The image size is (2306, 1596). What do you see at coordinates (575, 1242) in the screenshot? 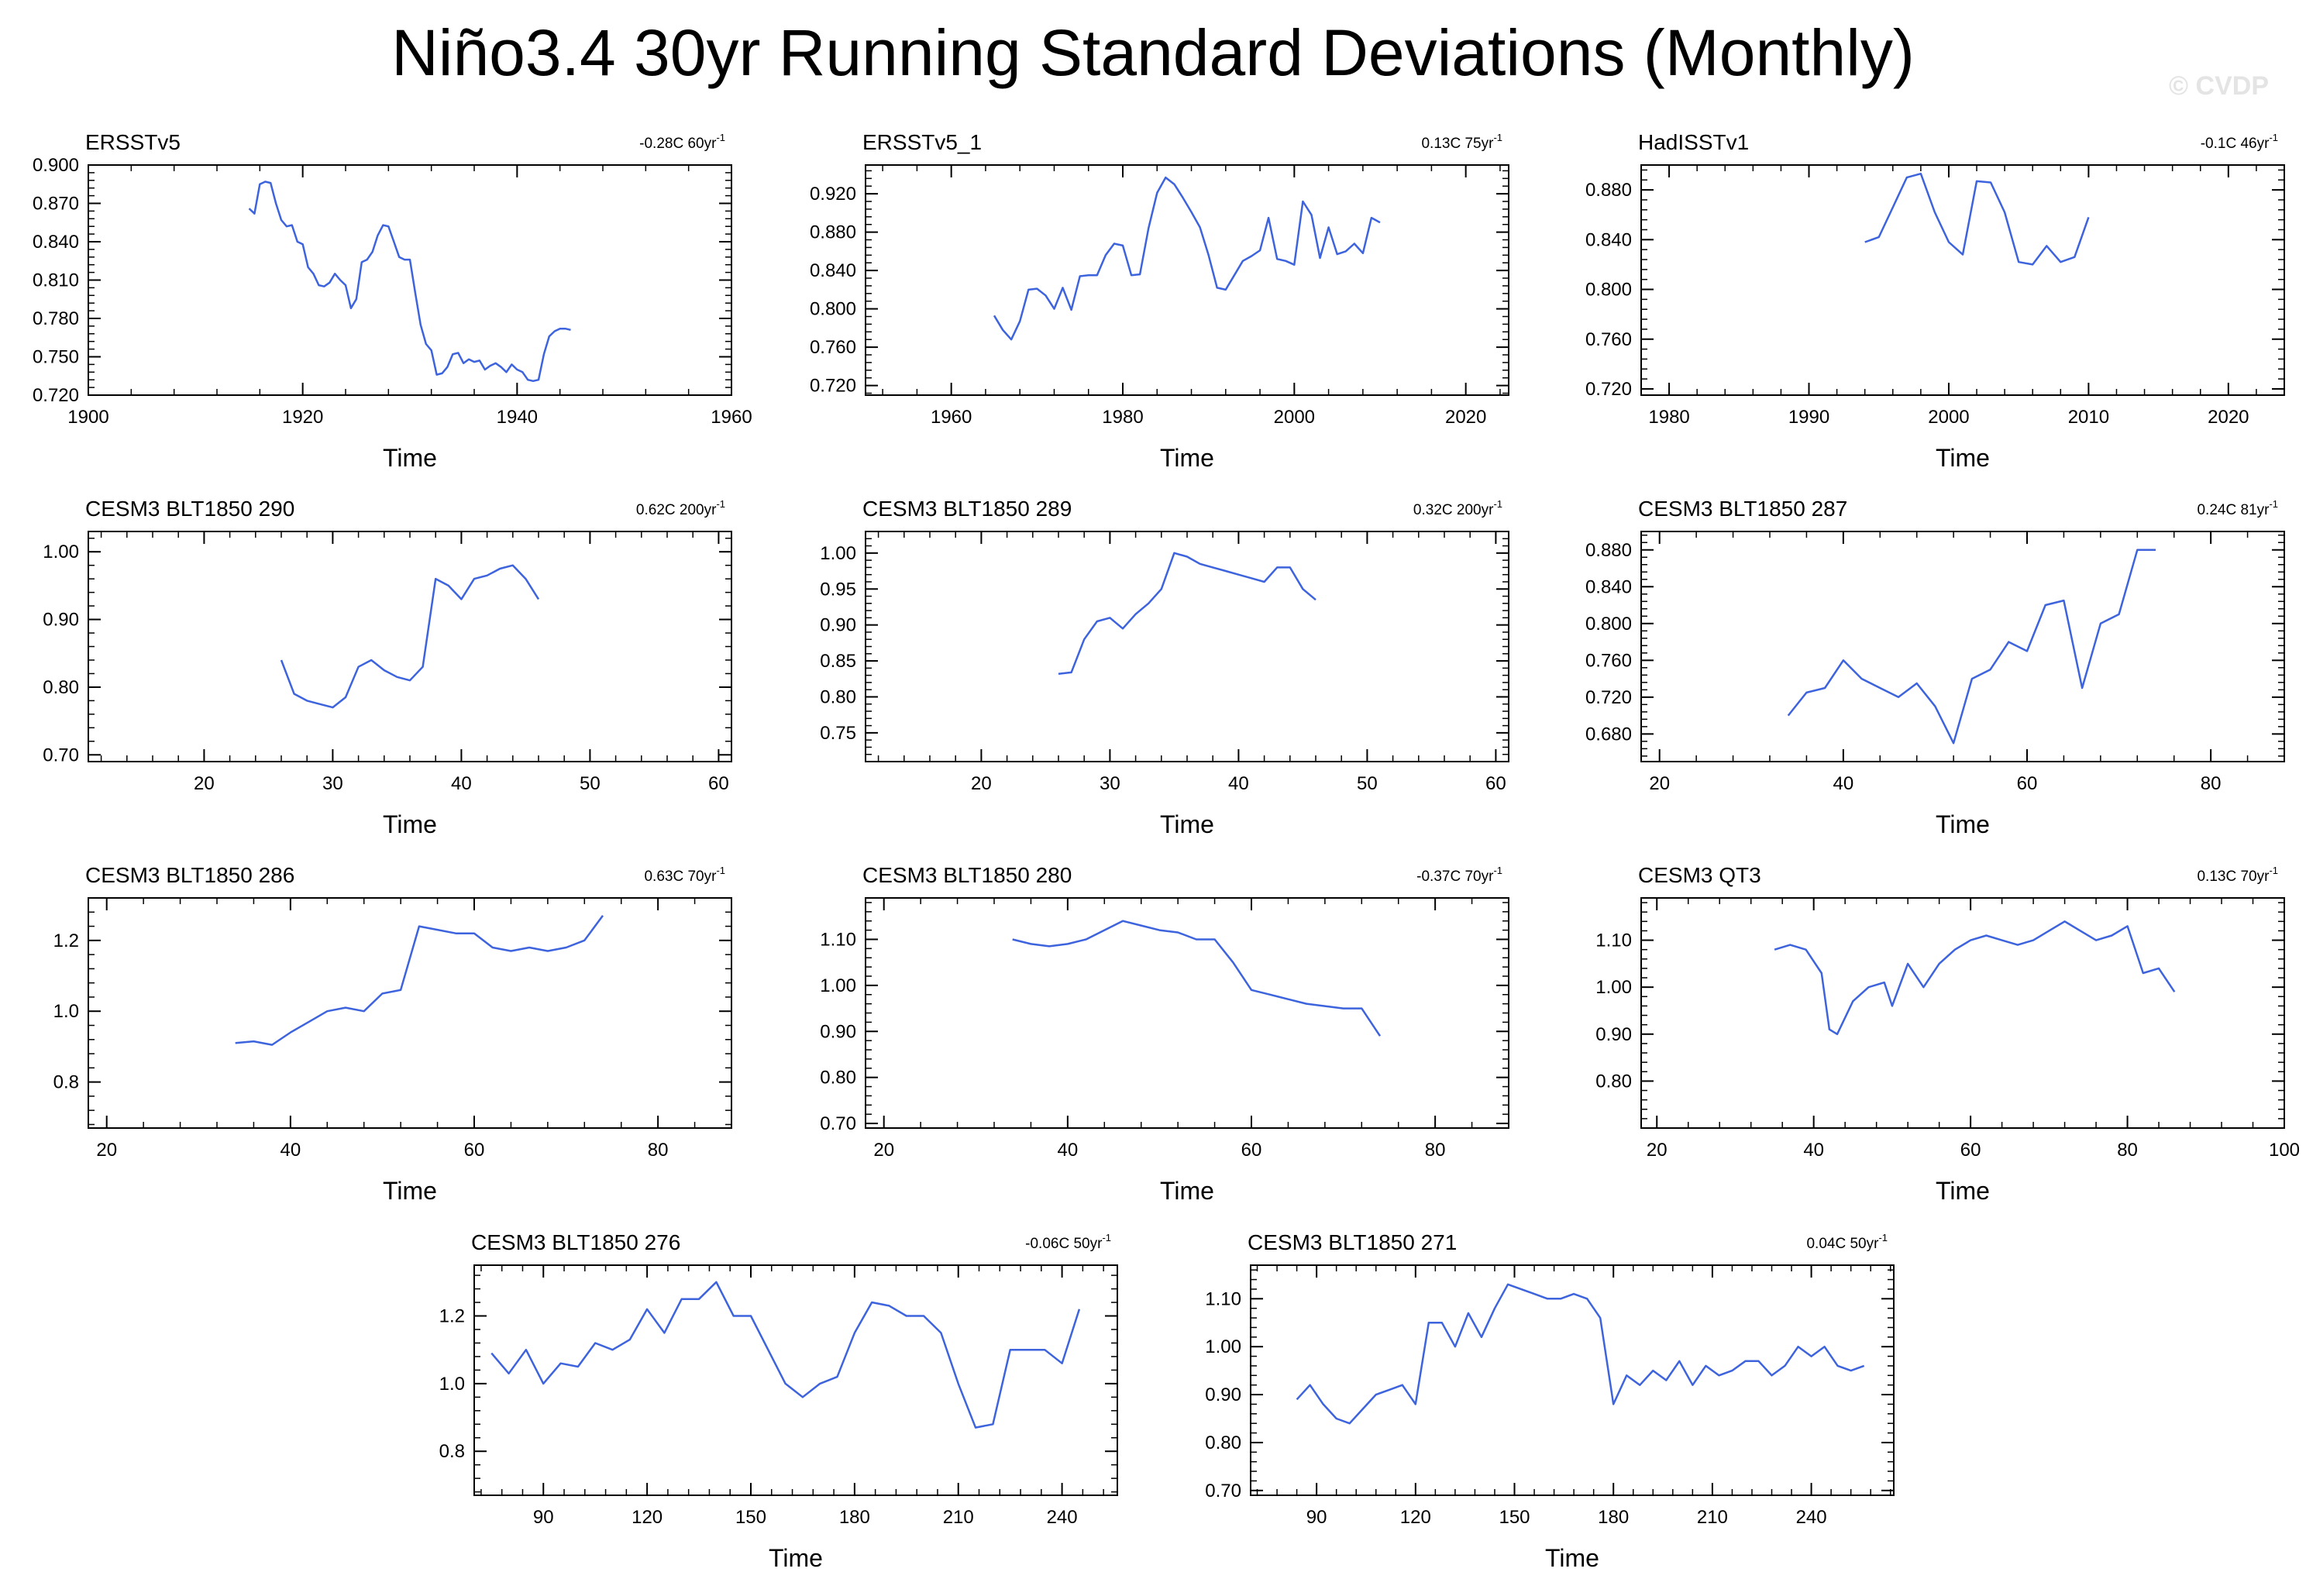
I see `panel-title: CESM3 BLT1850 276` at bounding box center [575, 1242].